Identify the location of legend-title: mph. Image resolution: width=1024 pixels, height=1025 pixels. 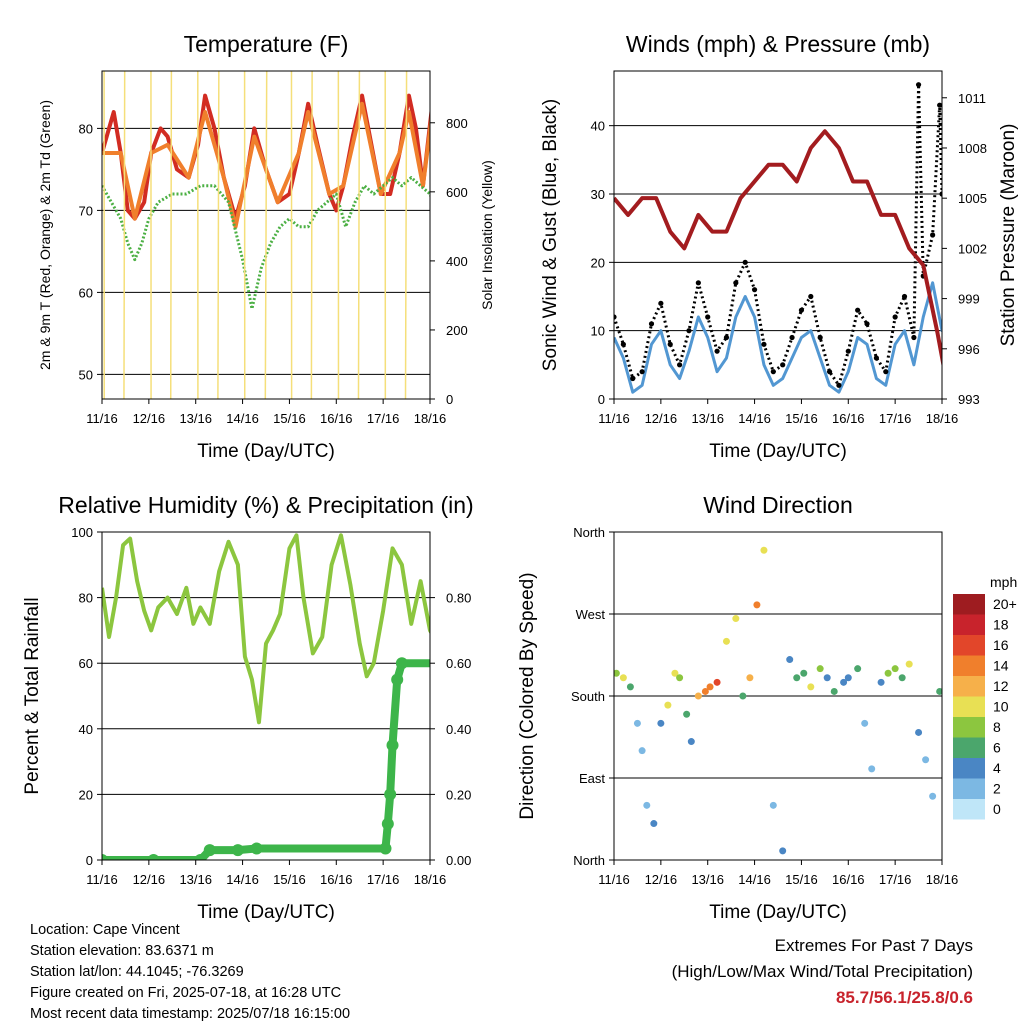
(1003, 582).